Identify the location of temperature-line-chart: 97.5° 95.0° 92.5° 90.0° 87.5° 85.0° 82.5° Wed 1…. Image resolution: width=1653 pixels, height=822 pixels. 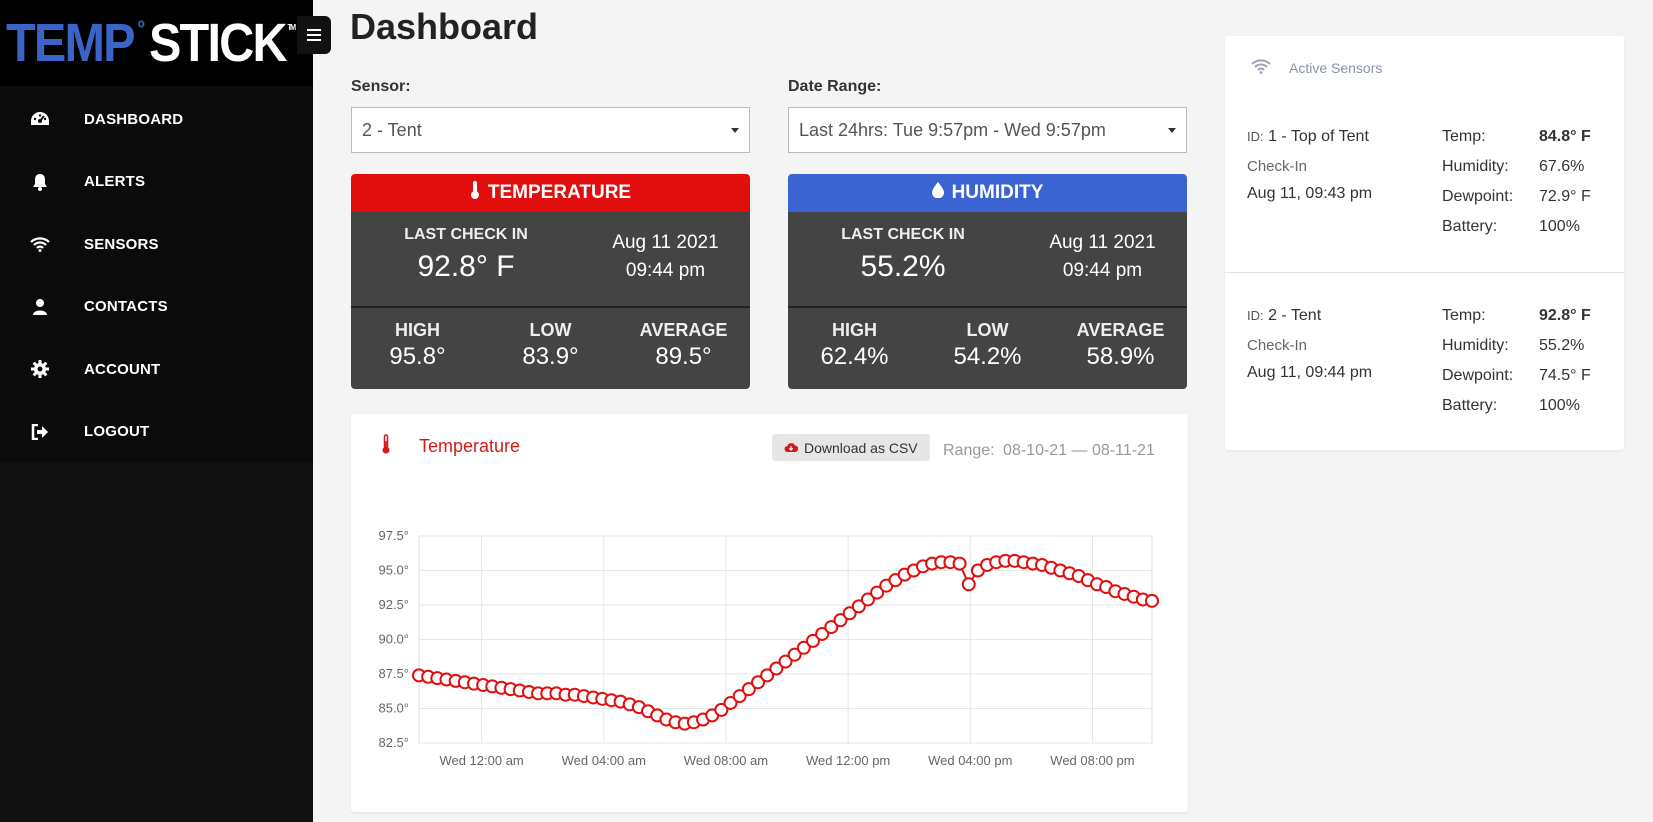
(768, 648).